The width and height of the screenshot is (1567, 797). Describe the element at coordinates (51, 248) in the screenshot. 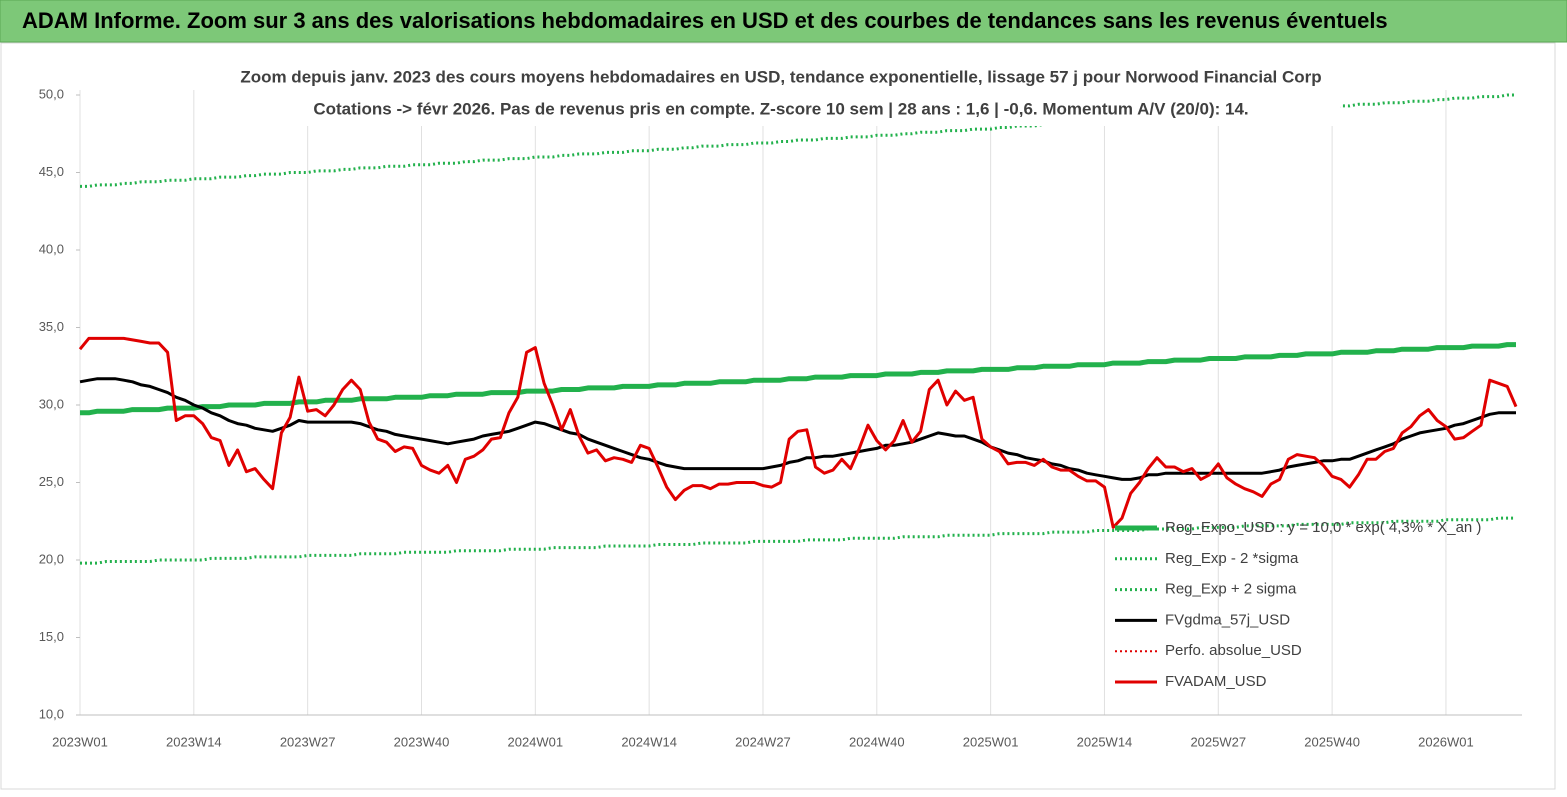

I see `y-tick-label: 40,0` at that location.